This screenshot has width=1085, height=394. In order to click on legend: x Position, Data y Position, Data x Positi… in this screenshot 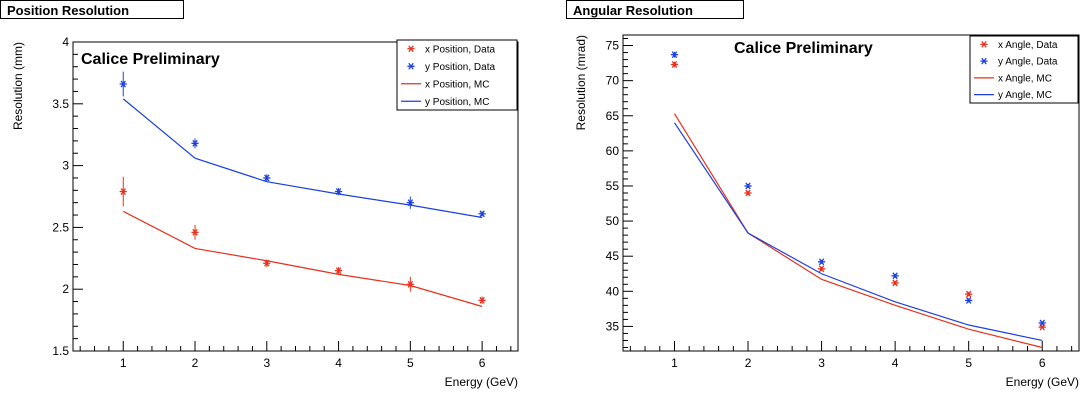, I will do `click(457, 75)`.